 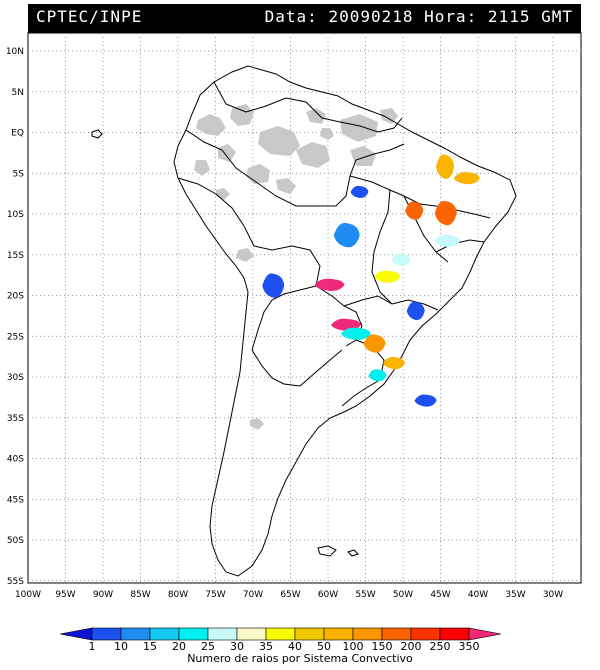 What do you see at coordinates (179, 646) in the screenshot?
I see `colorbar-label: 20` at bounding box center [179, 646].